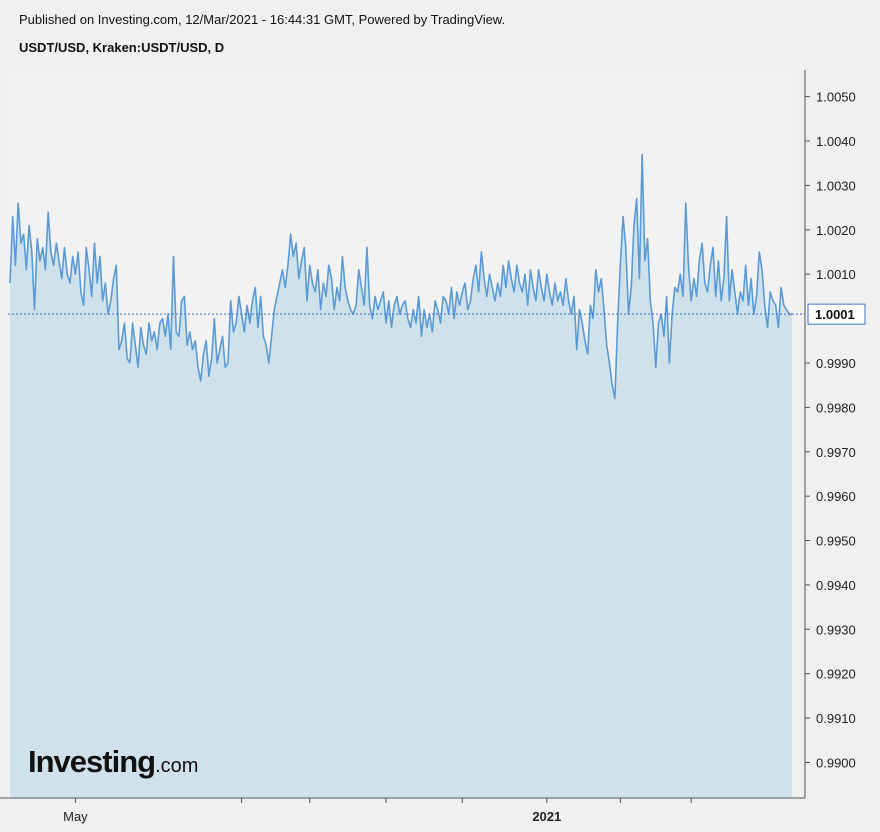 The width and height of the screenshot is (880, 832). Describe the element at coordinates (377, 811) in the screenshot. I see `x-axis-ticks: May 2021` at that location.